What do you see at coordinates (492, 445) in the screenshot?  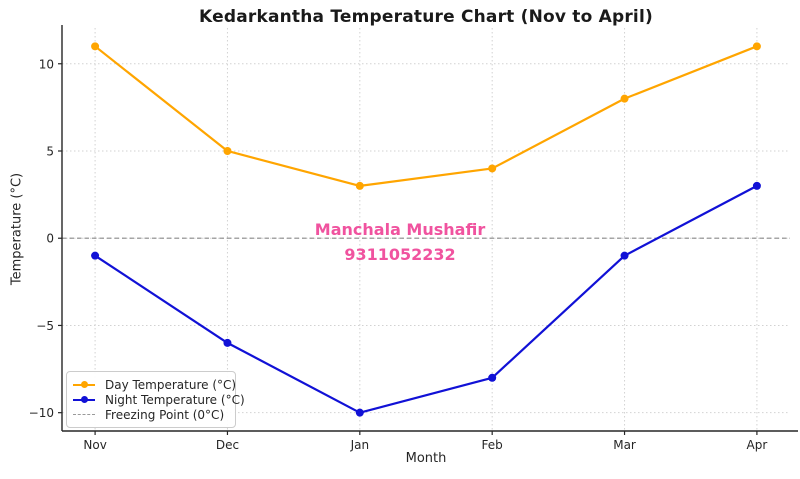 I see `x-tick-label: Feb` at bounding box center [492, 445].